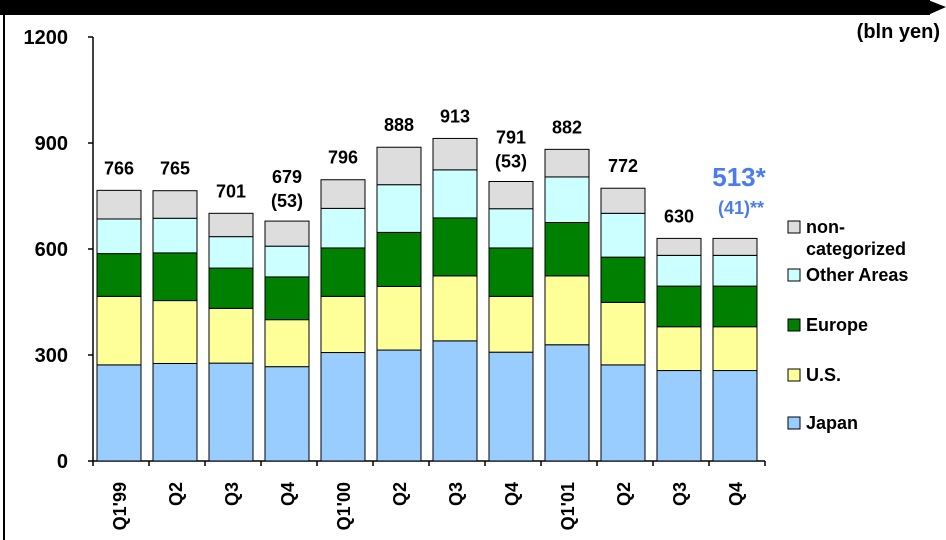 This screenshot has height=540, width=946. I want to click on total-data-label: 766, so click(119, 168).